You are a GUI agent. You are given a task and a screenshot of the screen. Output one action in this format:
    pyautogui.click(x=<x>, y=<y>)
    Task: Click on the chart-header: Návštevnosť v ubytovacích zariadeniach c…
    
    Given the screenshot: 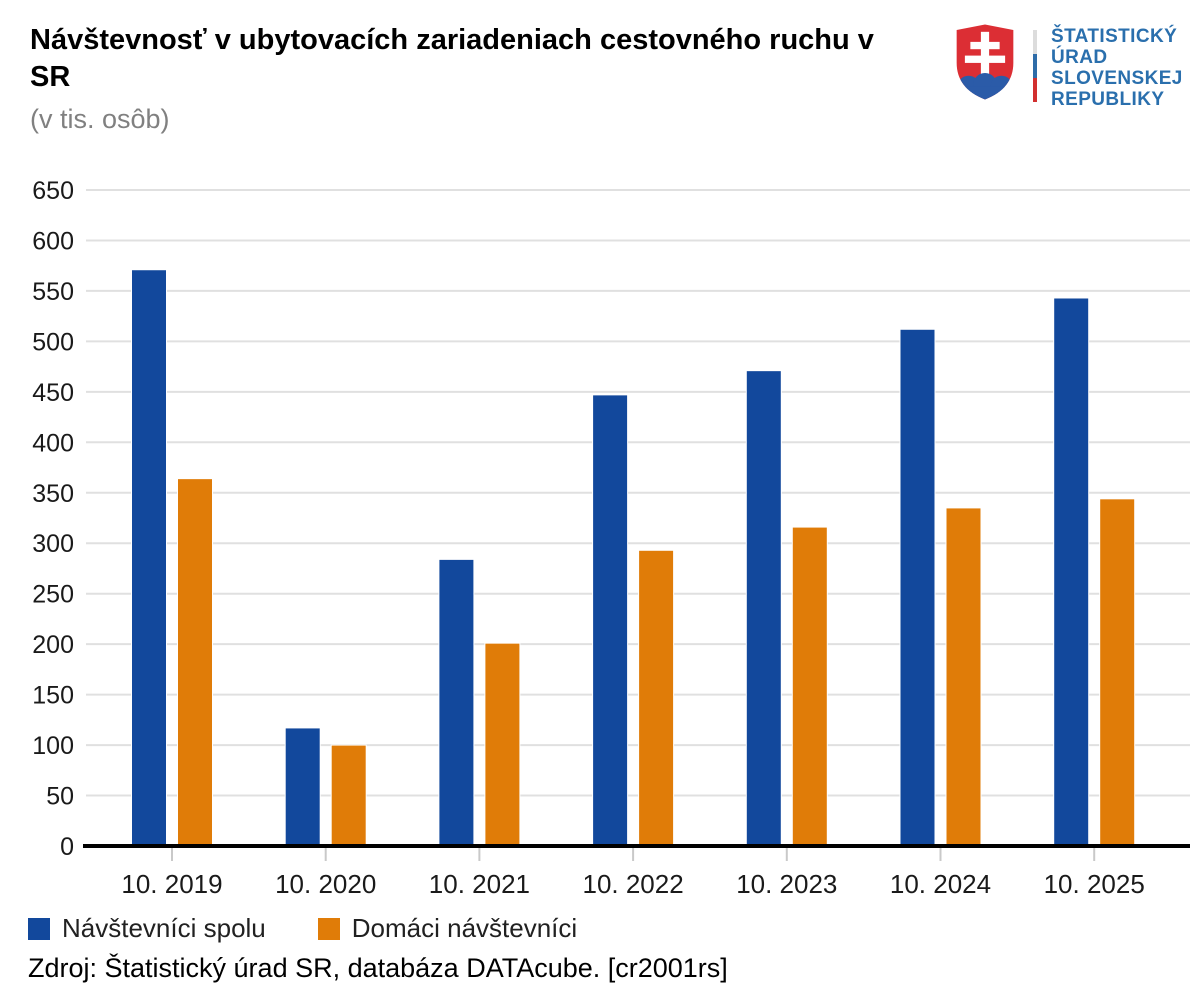 What is the action you would take?
    pyautogui.click(x=470, y=78)
    